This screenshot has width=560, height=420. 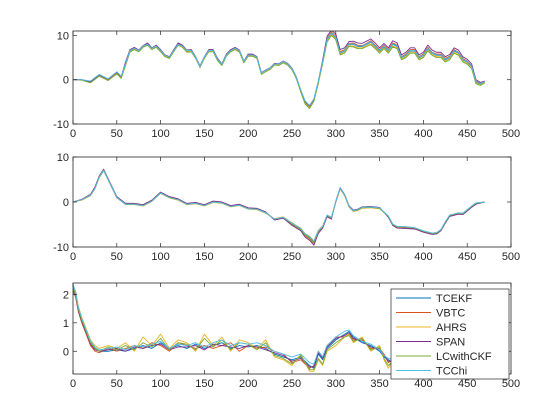 I want to click on series-line-lcwithckf, so click(x=279, y=71).